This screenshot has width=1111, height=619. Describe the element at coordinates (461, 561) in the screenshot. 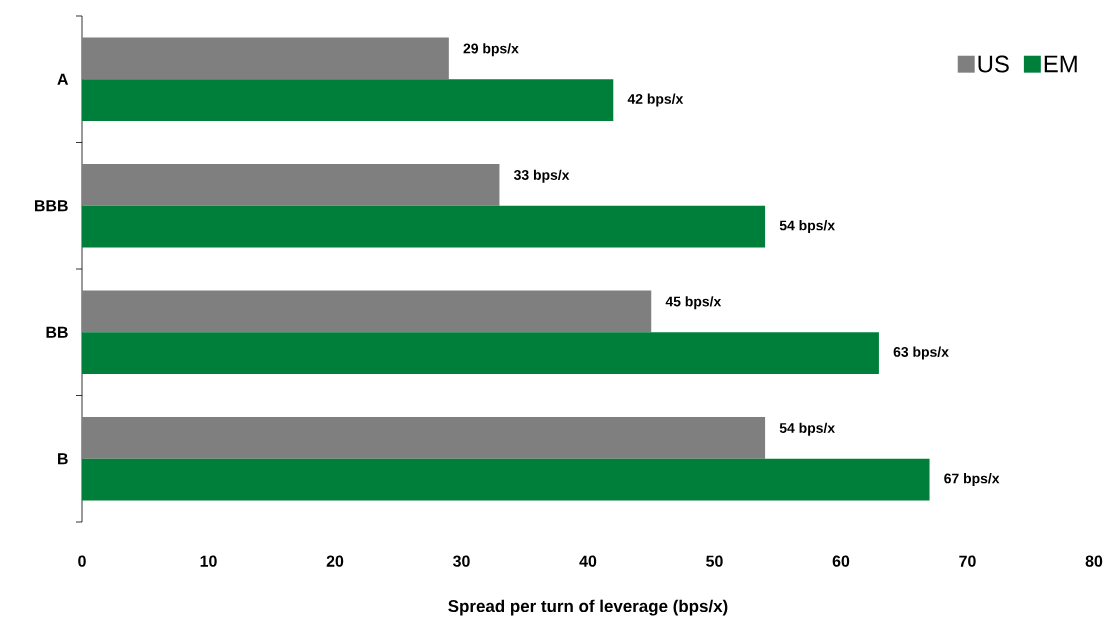

I see `x-tick-label: 30` at that location.